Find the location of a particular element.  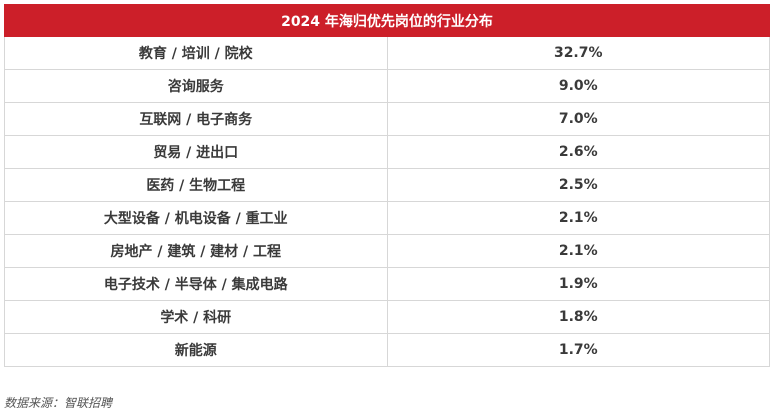

share-cell: 1.7% is located at coordinates (578, 350).